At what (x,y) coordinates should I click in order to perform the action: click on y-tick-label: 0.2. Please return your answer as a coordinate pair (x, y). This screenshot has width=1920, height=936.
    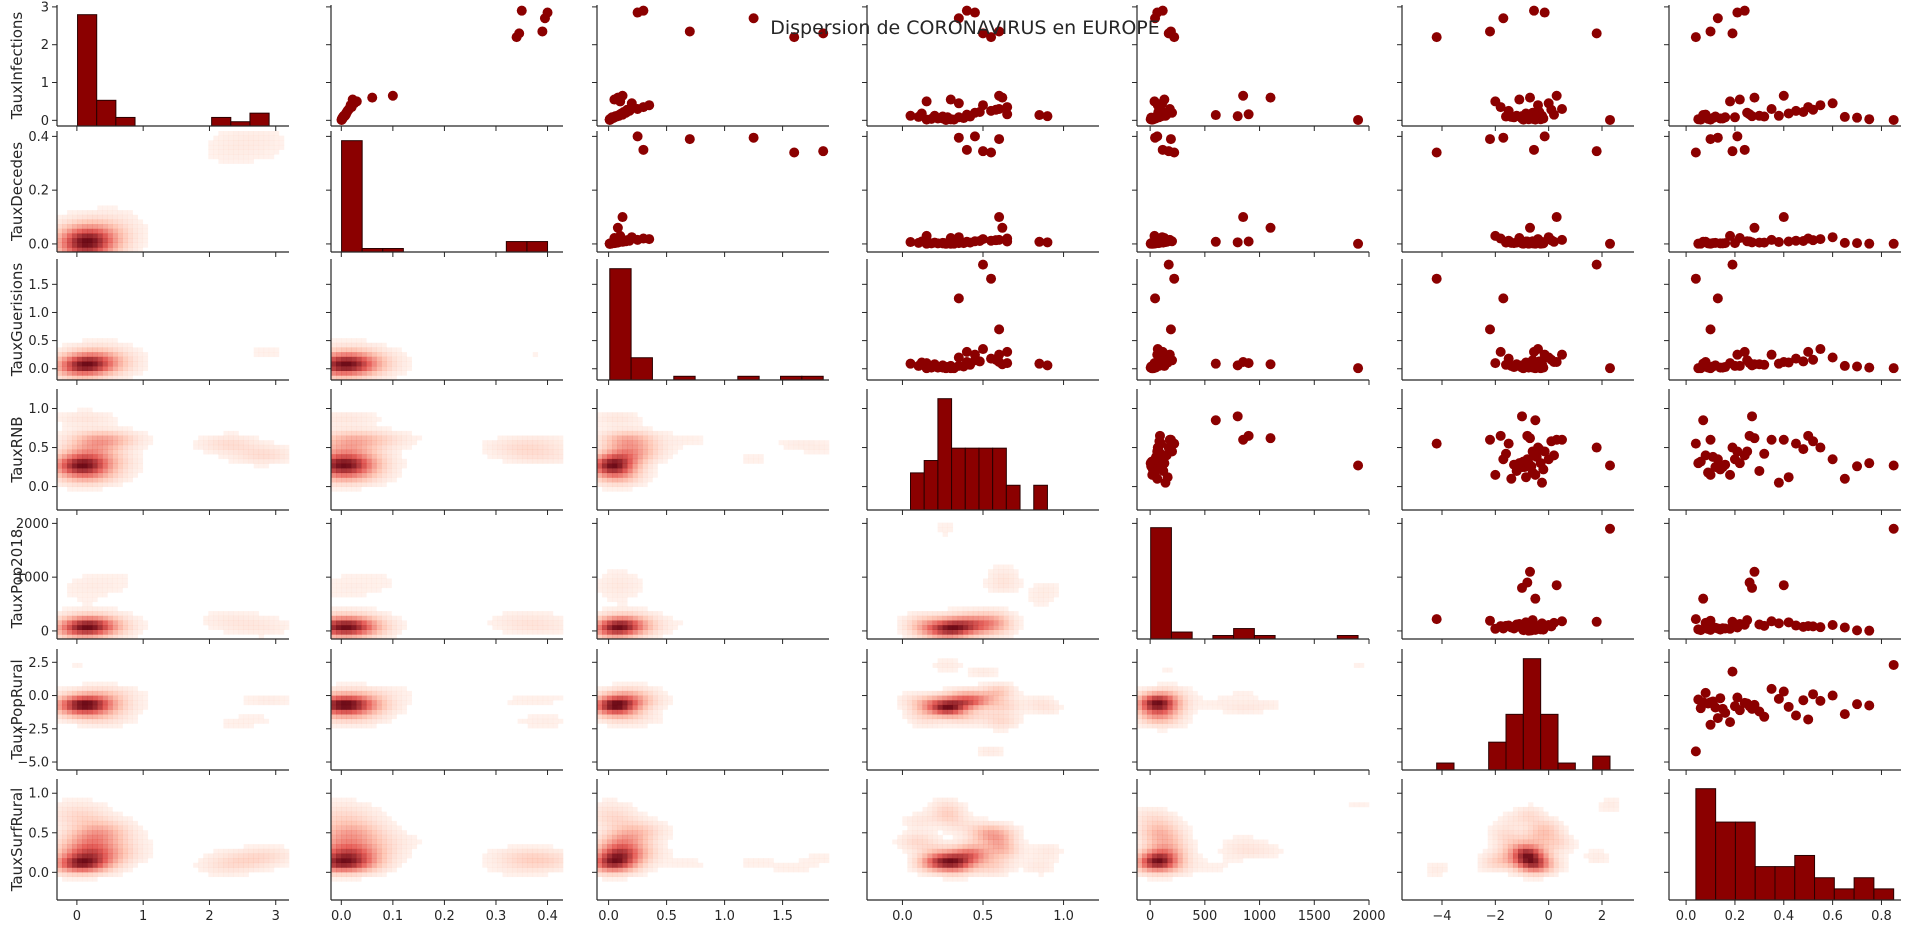
    Looking at the image, I should click on (38, 191).